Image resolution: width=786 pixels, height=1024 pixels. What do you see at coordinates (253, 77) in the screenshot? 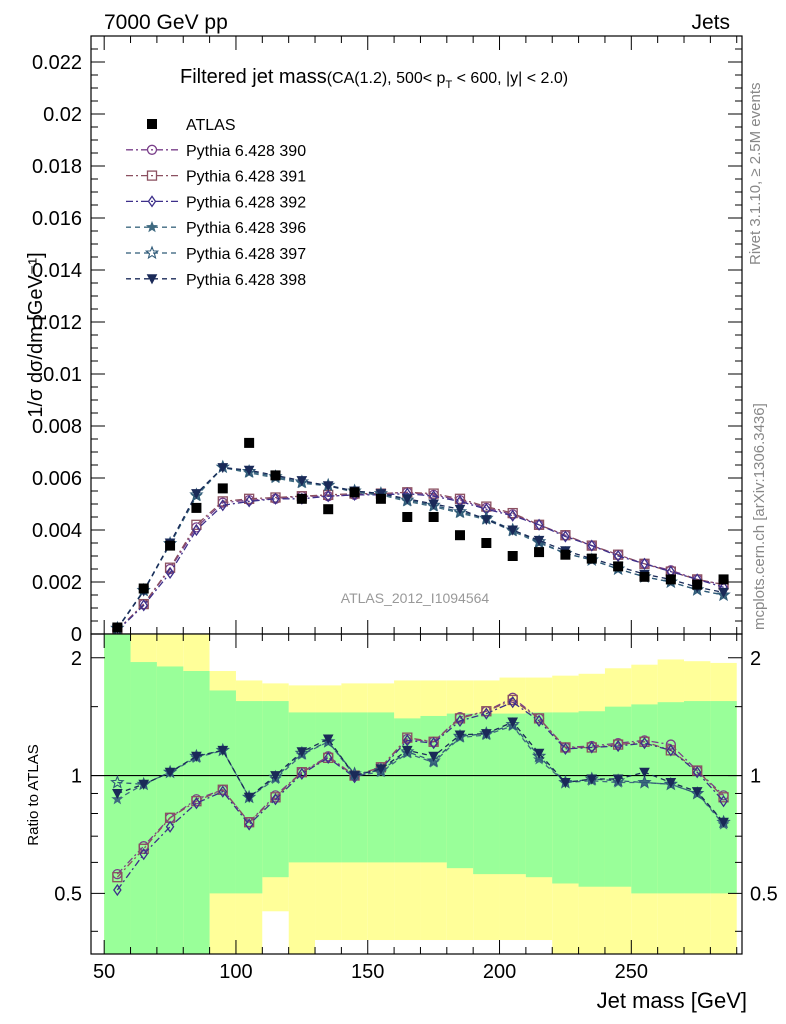
I see `chart-title-main: Filtered jet mass` at bounding box center [253, 77].